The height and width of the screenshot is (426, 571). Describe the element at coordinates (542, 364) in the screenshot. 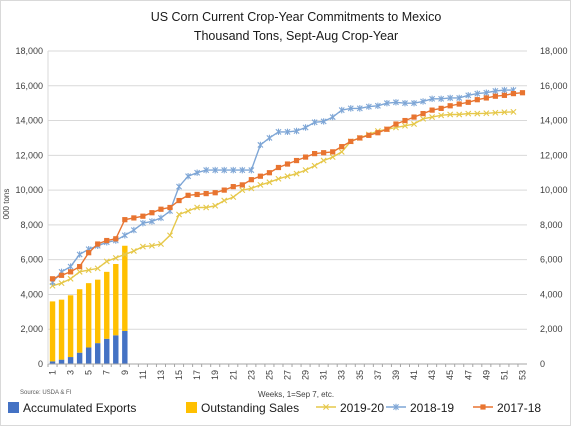

I see `y2-tick-label: 0` at that location.